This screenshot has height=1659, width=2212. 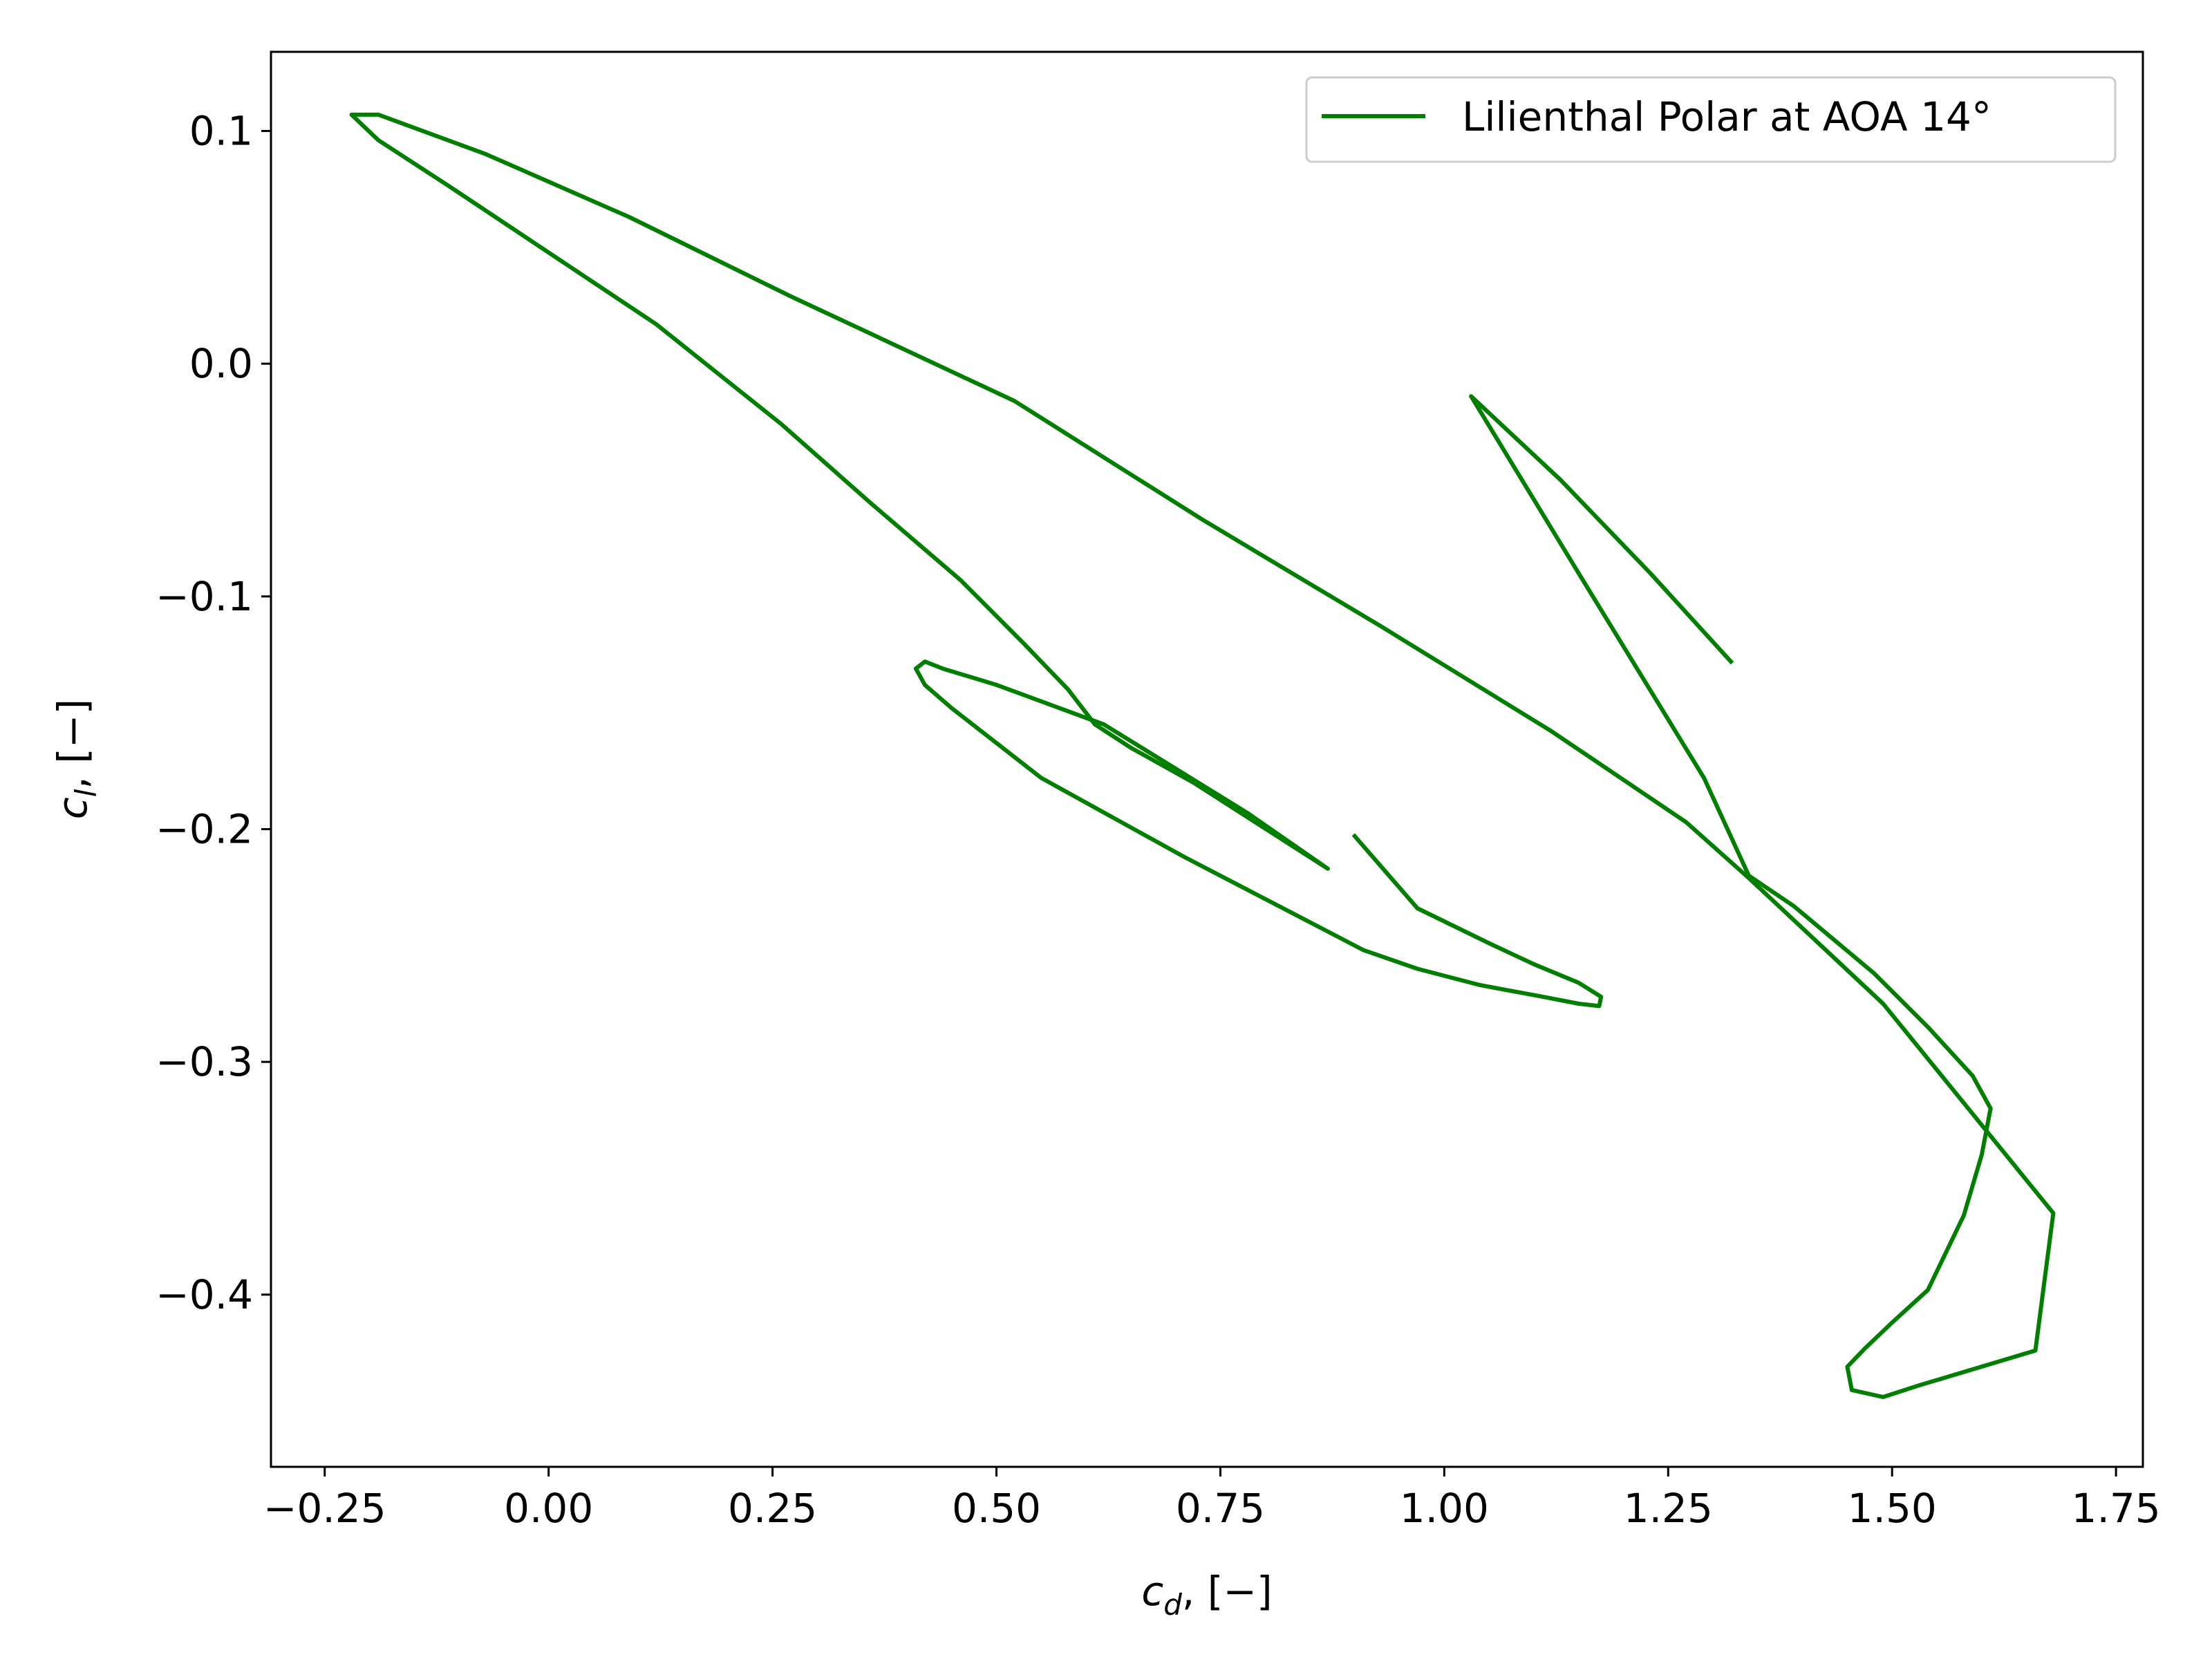 I want to click on x-axis-label-symbol: c, so click(x=1152, y=1591).